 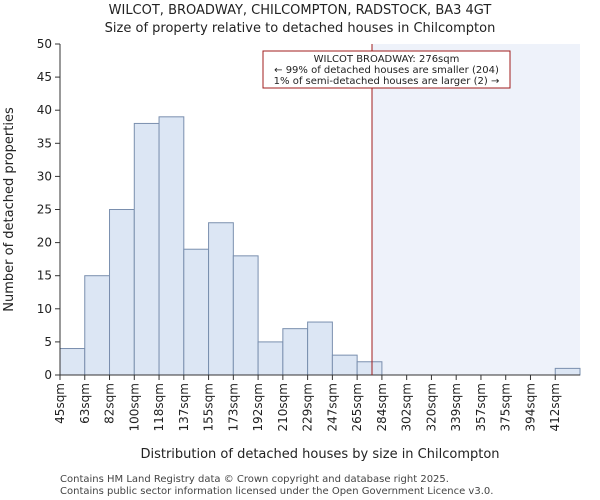 What do you see at coordinates (270, 358) in the screenshot?
I see `bar-192sqm` at bounding box center [270, 358].